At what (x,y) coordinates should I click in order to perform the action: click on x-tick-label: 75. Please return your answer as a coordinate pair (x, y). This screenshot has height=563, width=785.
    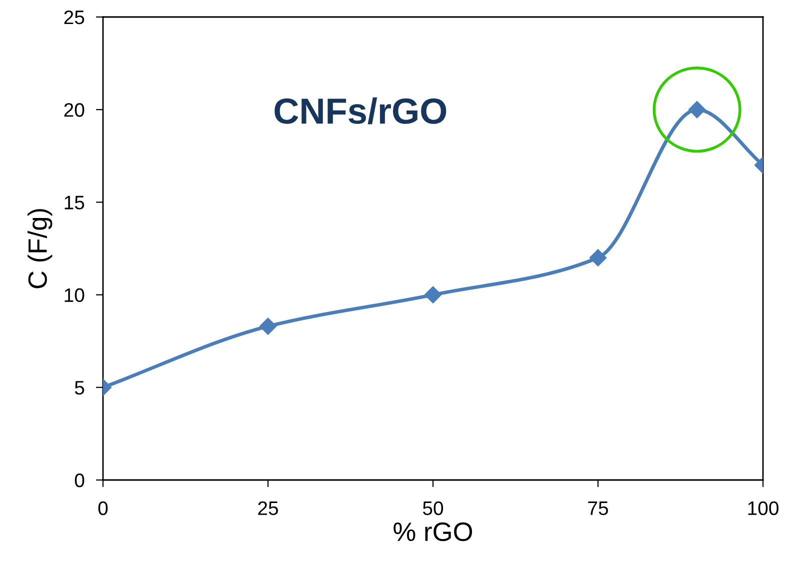
    Looking at the image, I should click on (598, 509).